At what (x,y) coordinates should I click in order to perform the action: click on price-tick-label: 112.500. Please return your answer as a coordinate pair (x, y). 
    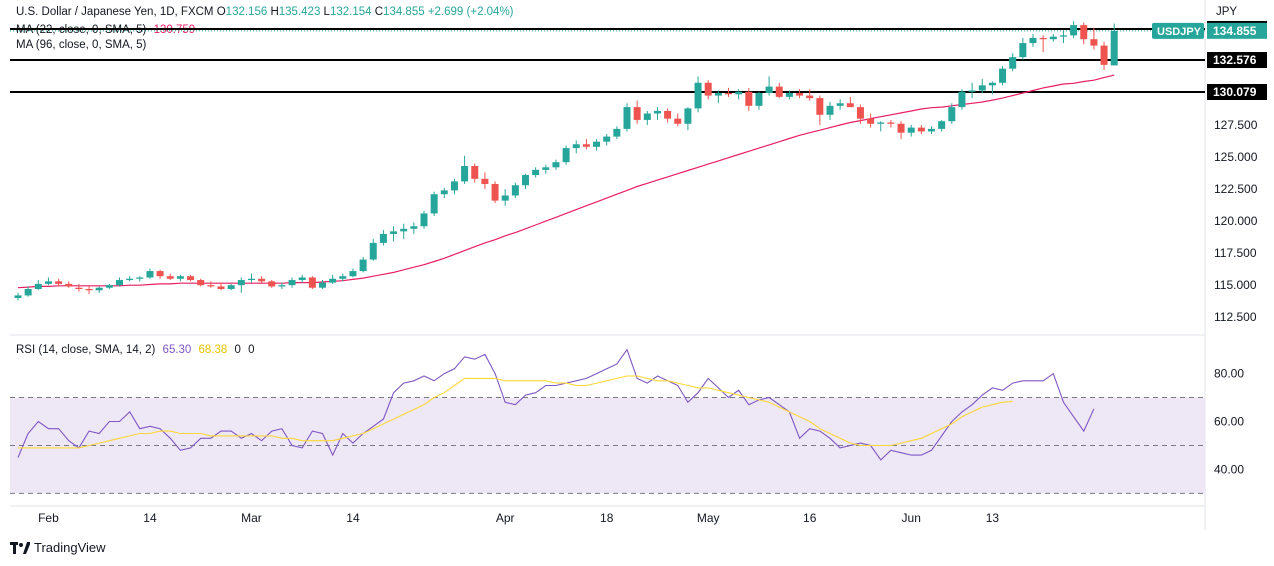
    Looking at the image, I should click on (1235, 317).